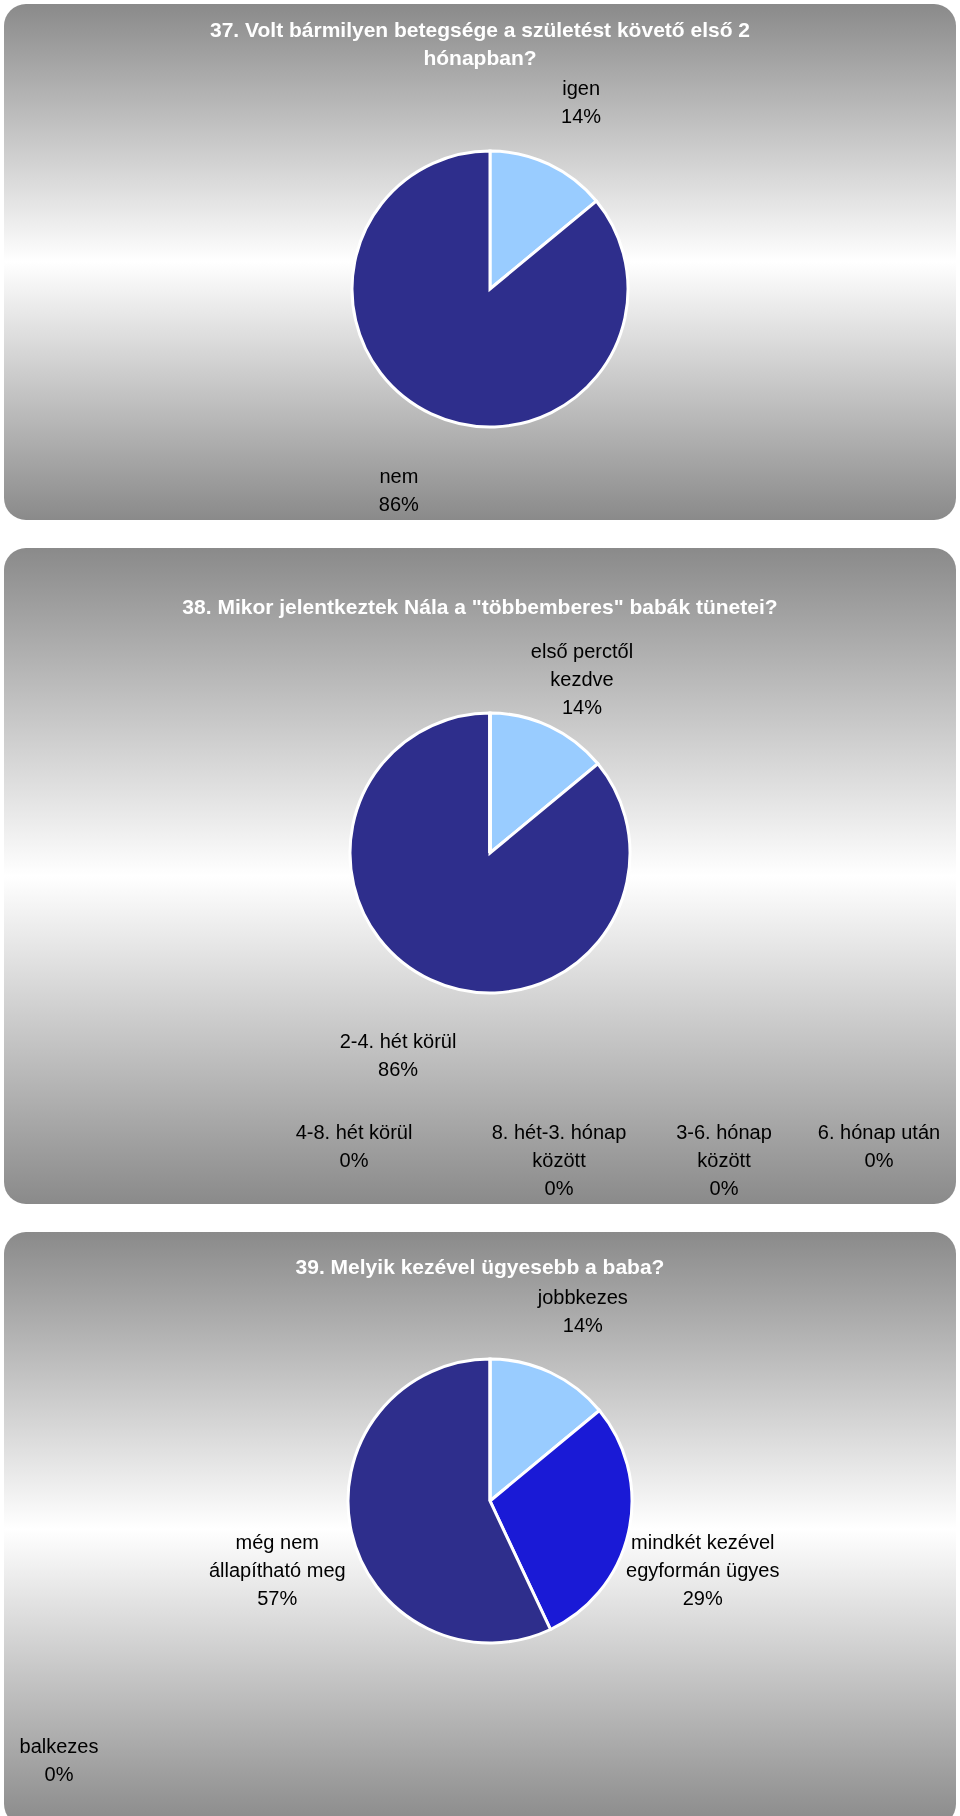 This screenshot has width=960, height=1816. What do you see at coordinates (277, 1555) in the screenshot?
I see `slice-label: még nem állapítható meg` at bounding box center [277, 1555].